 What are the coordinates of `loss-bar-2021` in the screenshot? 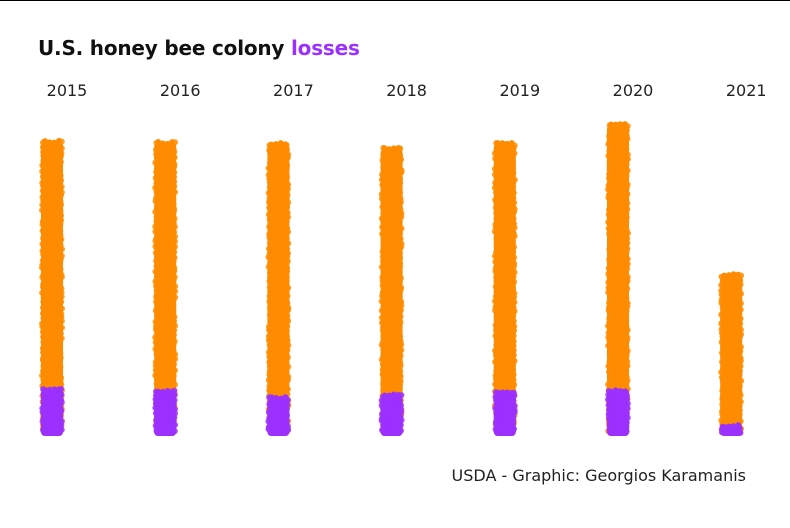 It's located at (731, 429).